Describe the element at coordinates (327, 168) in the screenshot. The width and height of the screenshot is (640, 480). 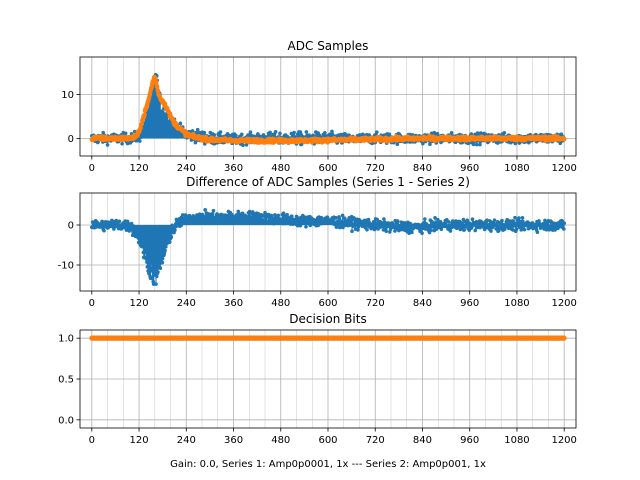
I see `adc-samples-x-tick-label: 600` at that location.